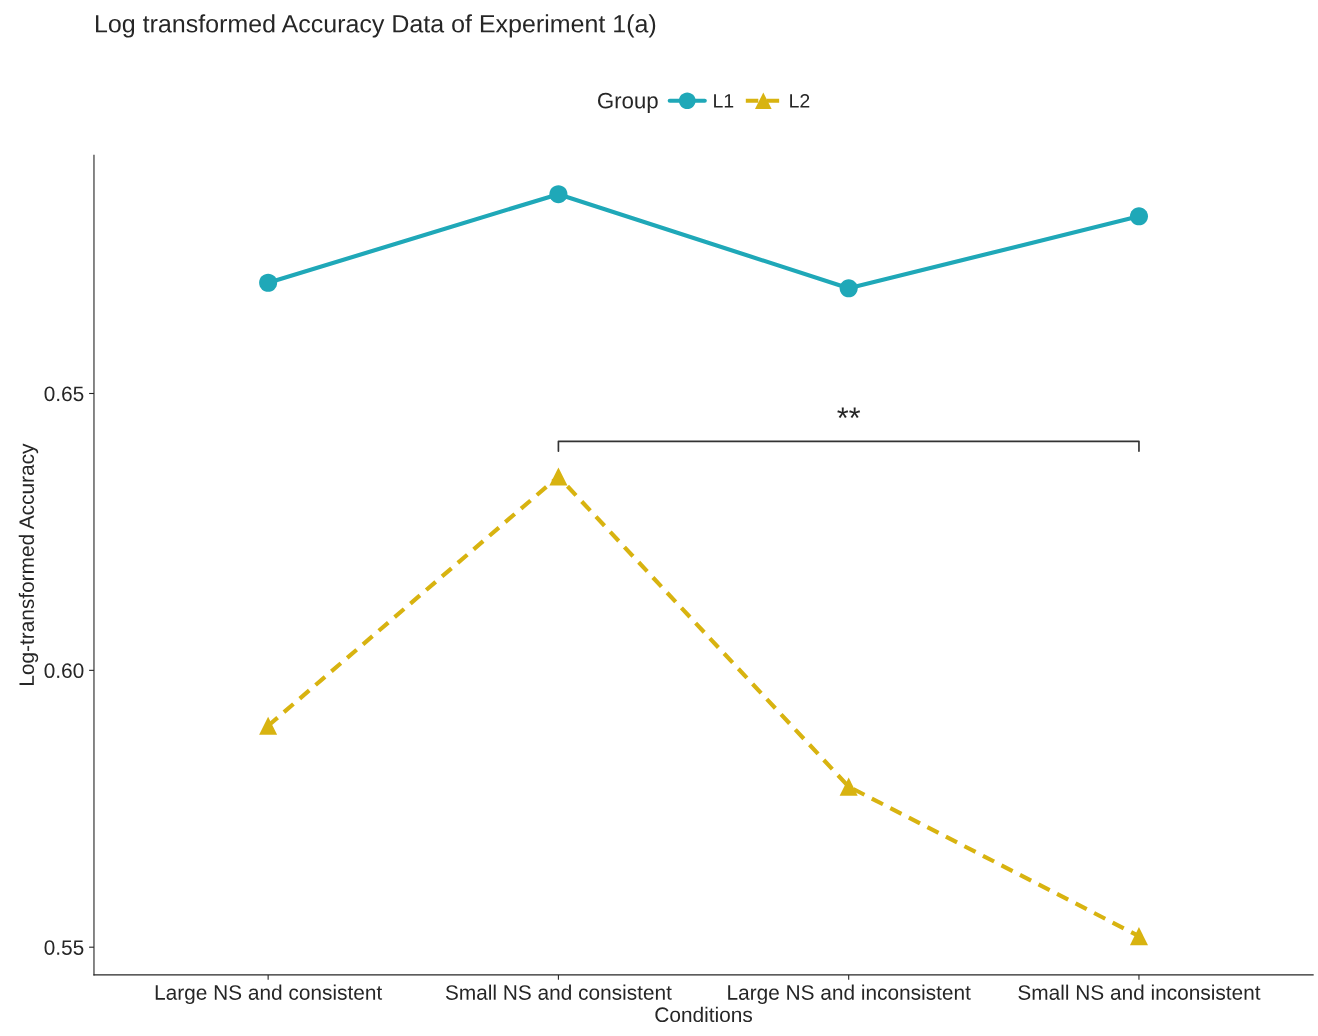  What do you see at coordinates (558, 992) in the screenshot?
I see `x-tick-label: Small NS and consistent` at bounding box center [558, 992].